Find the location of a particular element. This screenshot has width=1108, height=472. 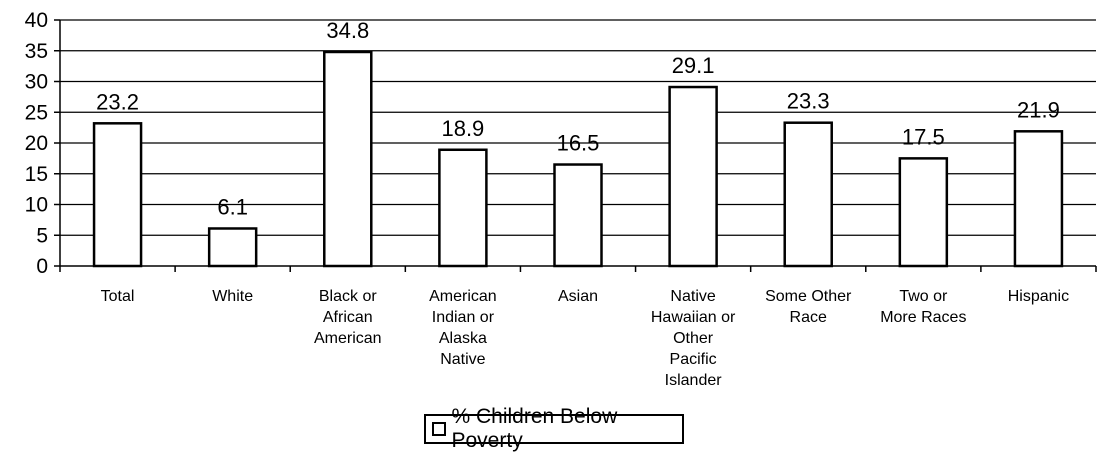

x-tick-label-line: African is located at coordinates (348, 317).